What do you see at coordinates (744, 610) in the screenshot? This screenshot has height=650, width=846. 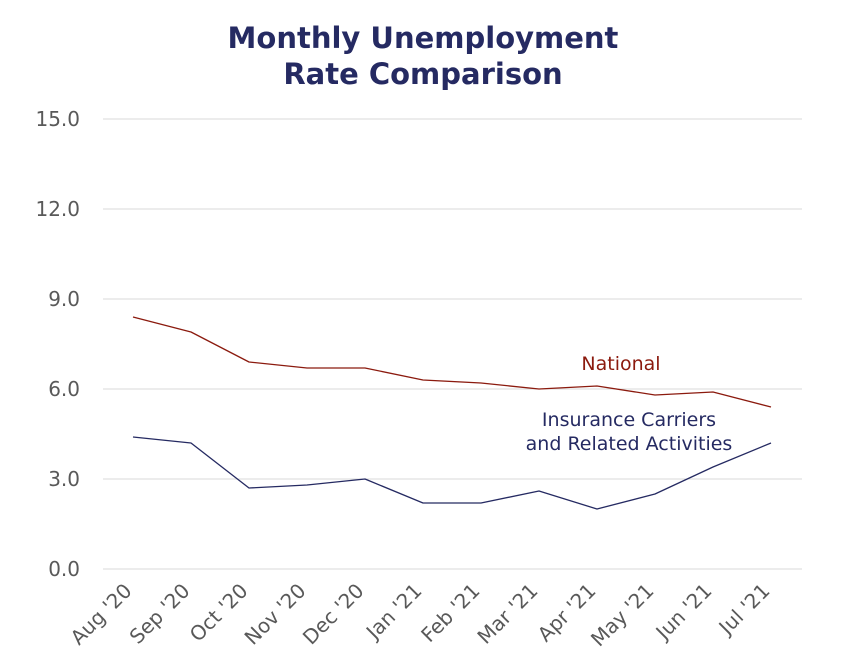 I see `x-tick-label: Jul '21` at bounding box center [744, 610].